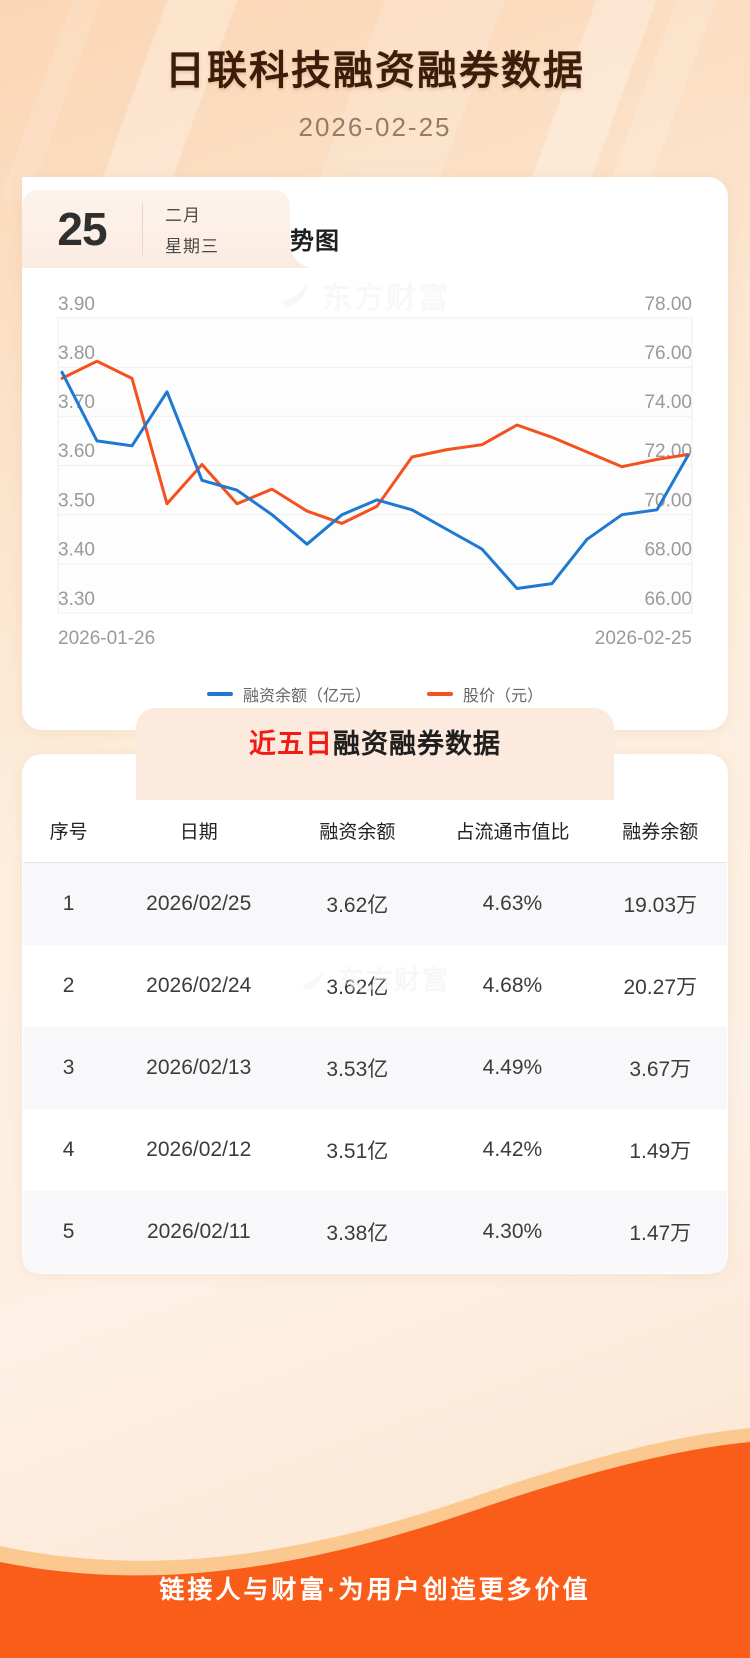 This screenshot has height=1658, width=750. I want to click on cell-margin-balance: 3.53亿, so click(357, 1068).